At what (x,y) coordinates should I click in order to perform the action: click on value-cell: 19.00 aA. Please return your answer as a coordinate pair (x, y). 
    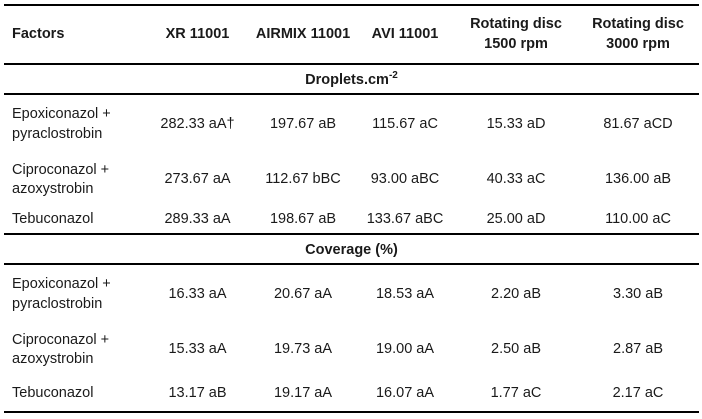
    Looking at the image, I should click on (405, 349).